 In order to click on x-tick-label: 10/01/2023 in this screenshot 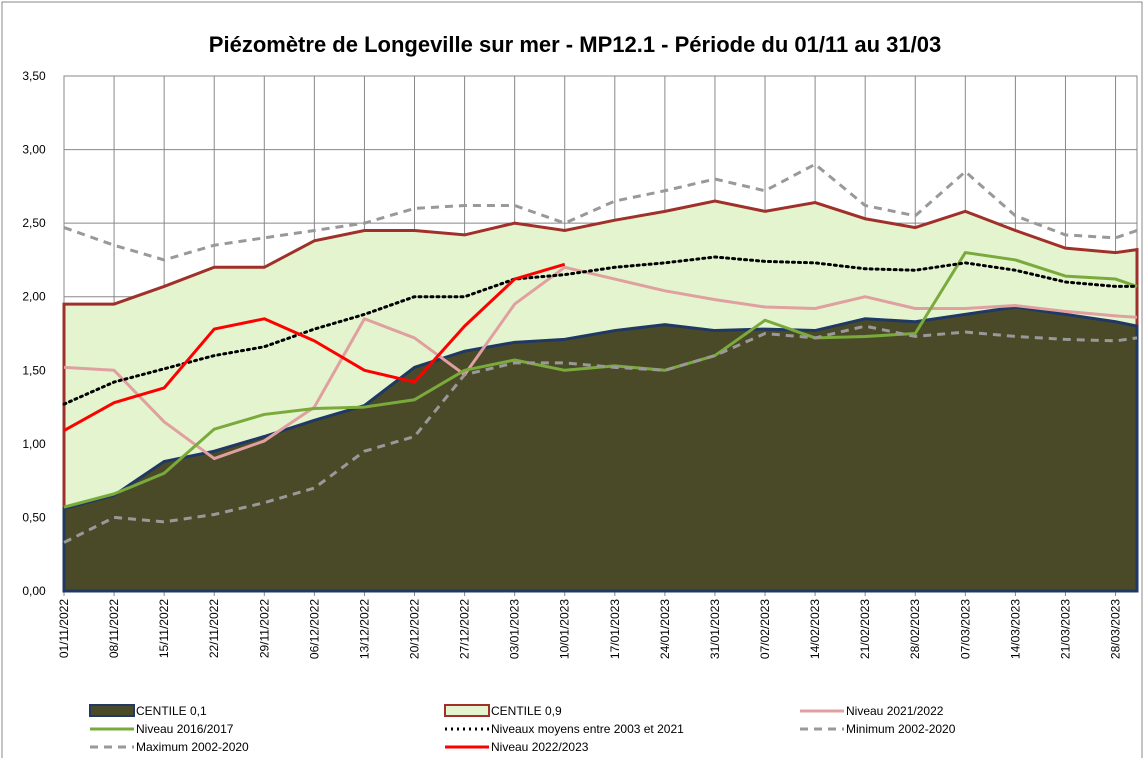, I will do `click(565, 629)`.